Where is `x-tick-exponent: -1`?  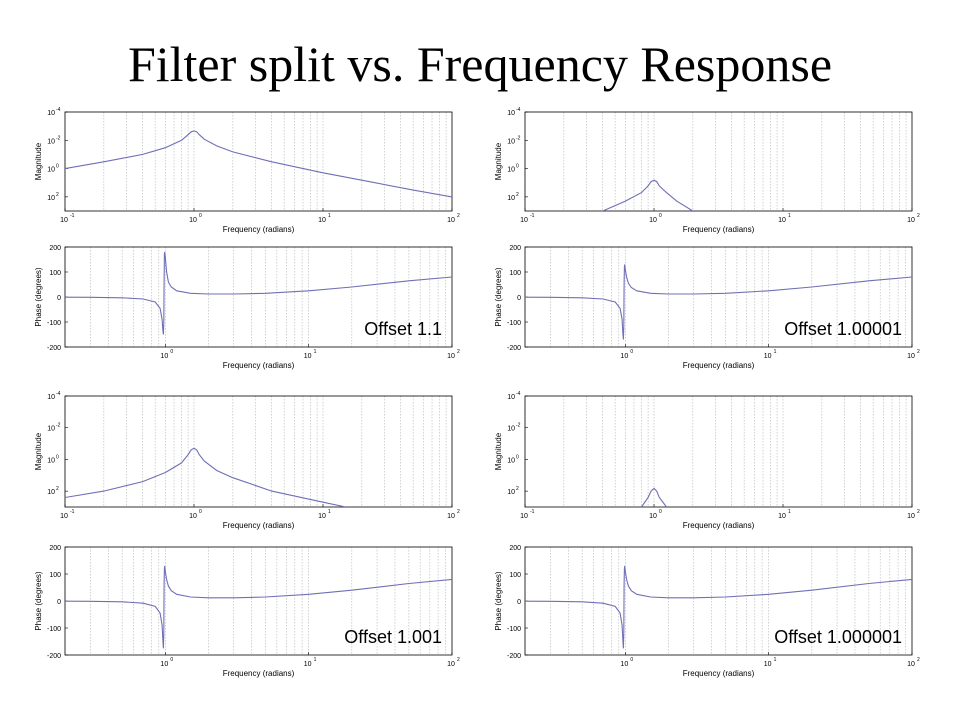
x-tick-exponent: -1 is located at coordinates (72, 512).